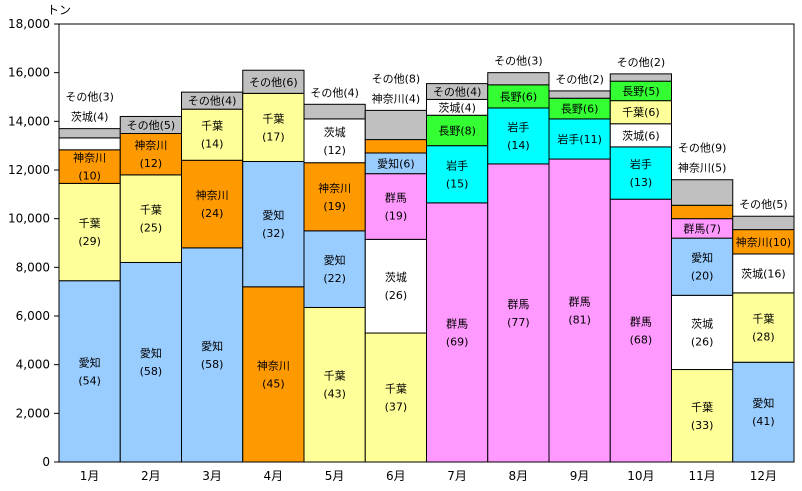  I want to click on segment-label: (58), so click(151, 371).